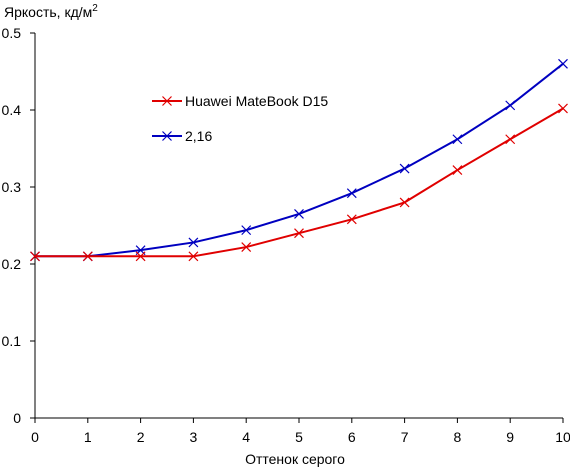 The height and width of the screenshot is (468, 570). What do you see at coordinates (12, 264) in the screenshot?
I see `y-tick-label: 0.2` at bounding box center [12, 264].